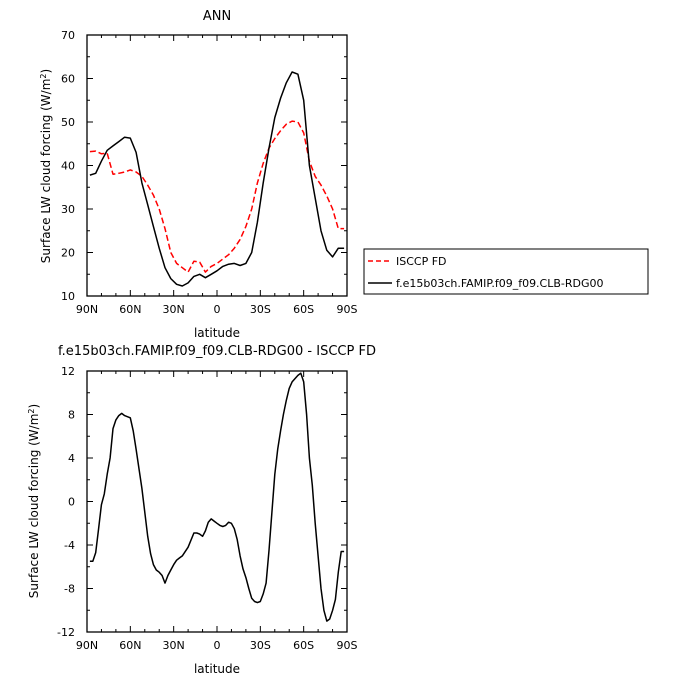 The image size is (683, 682). What do you see at coordinates (68, 122) in the screenshot?
I see `y-tick-label: 50` at bounding box center [68, 122].